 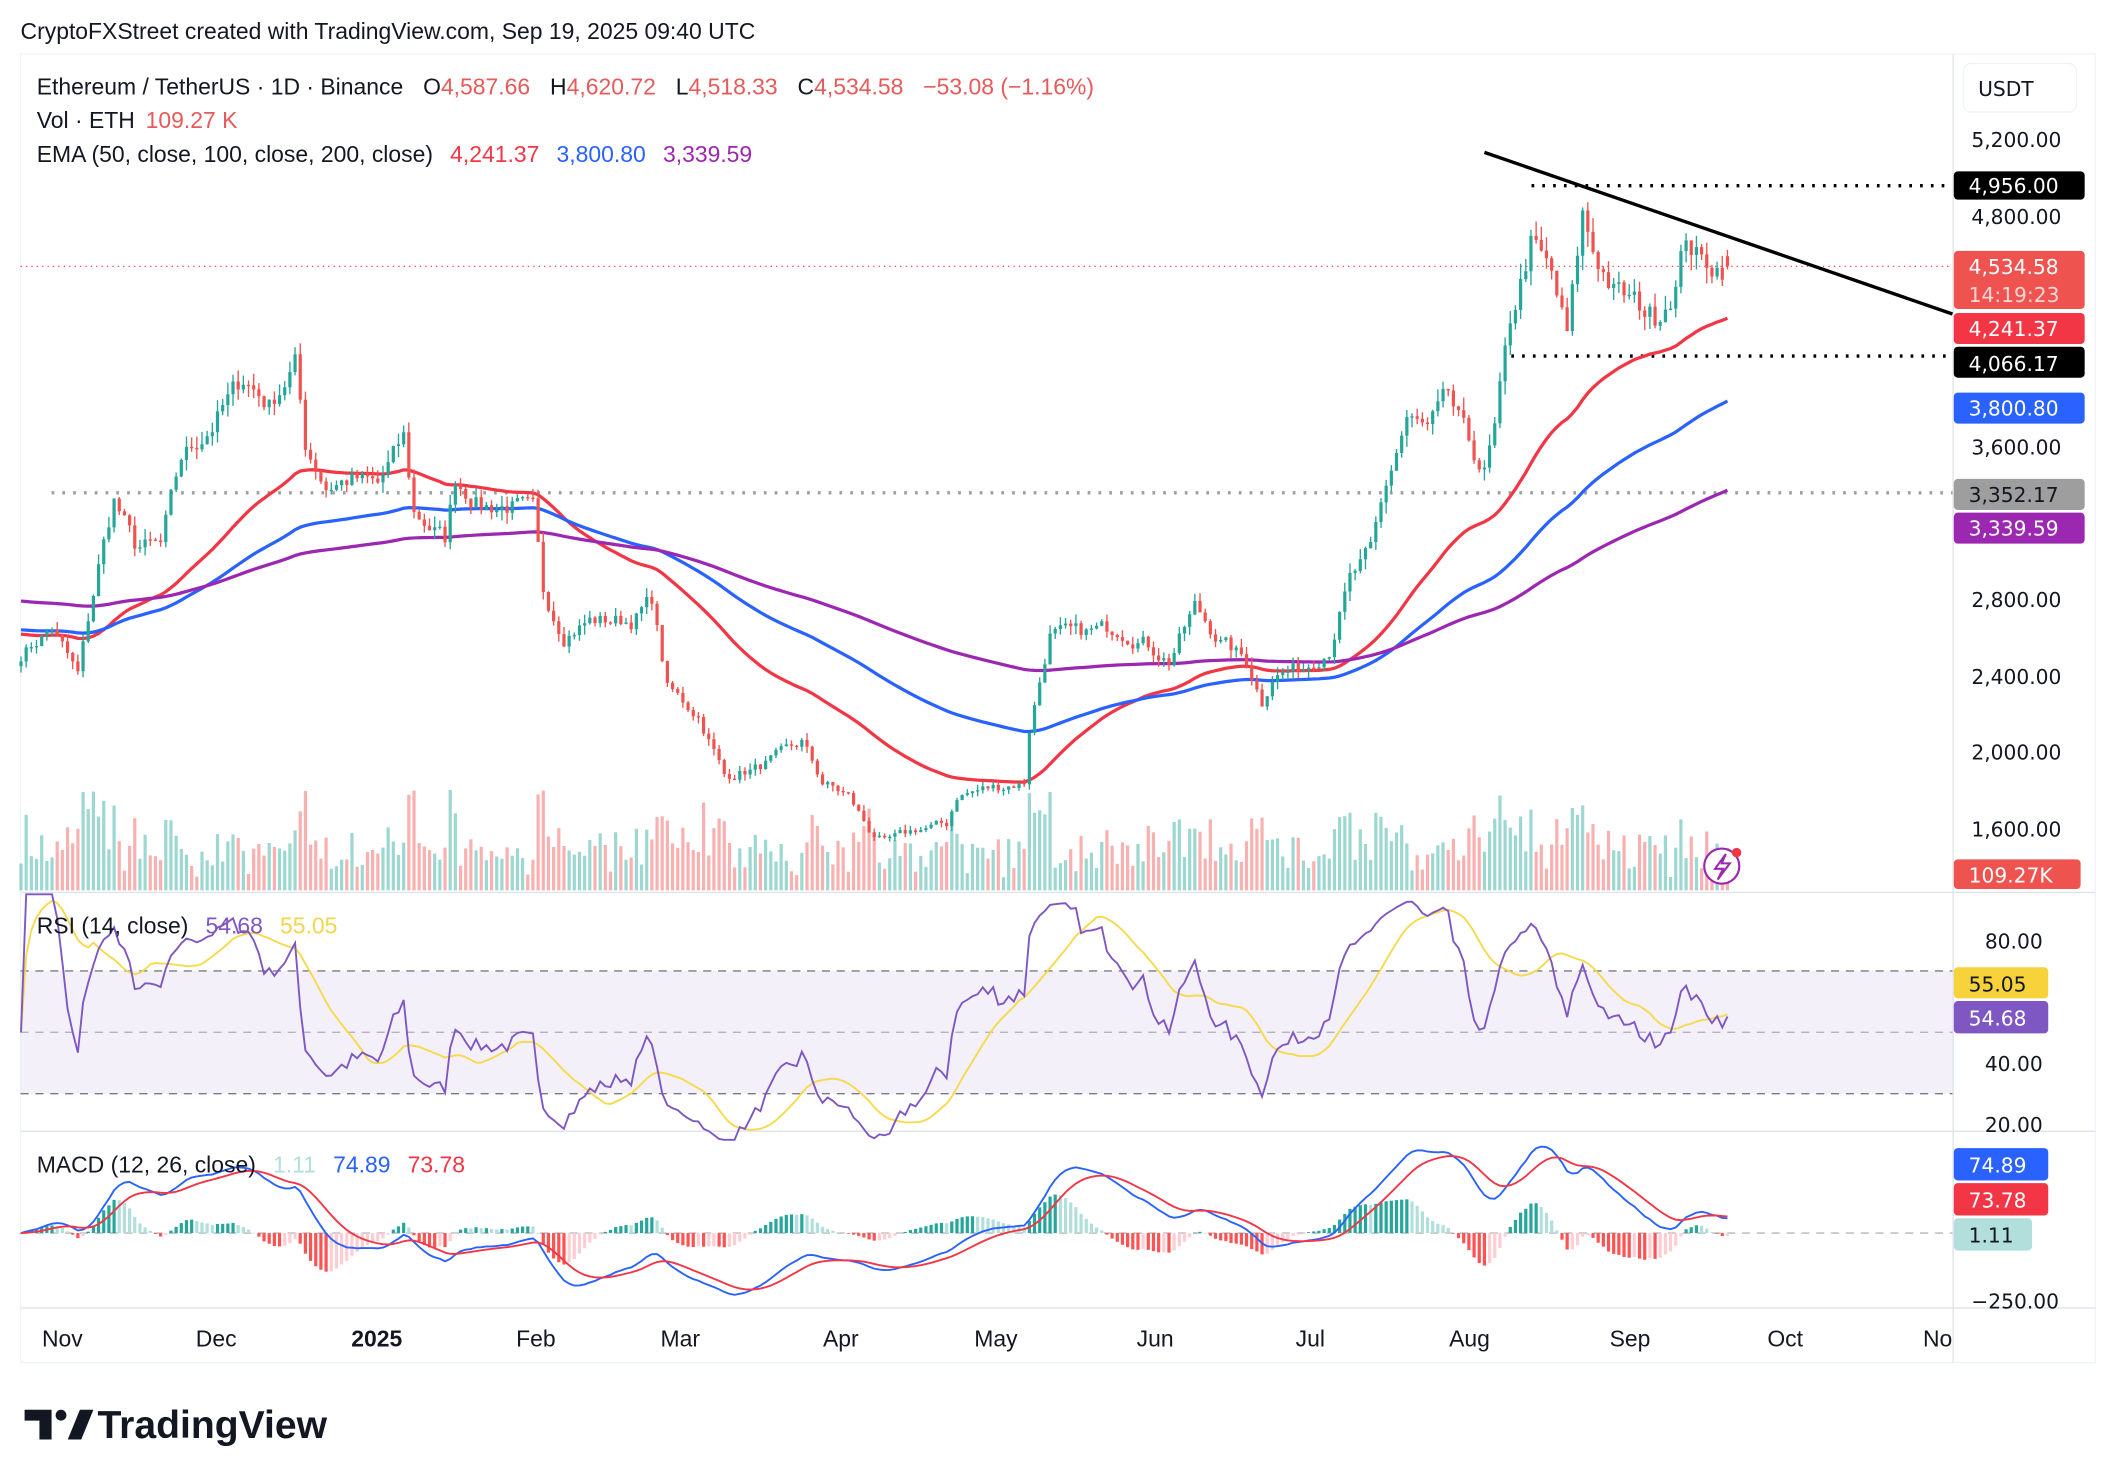 What do you see at coordinates (2014, 267) in the screenshot?
I see `svg-text: 4,534.58` at bounding box center [2014, 267].